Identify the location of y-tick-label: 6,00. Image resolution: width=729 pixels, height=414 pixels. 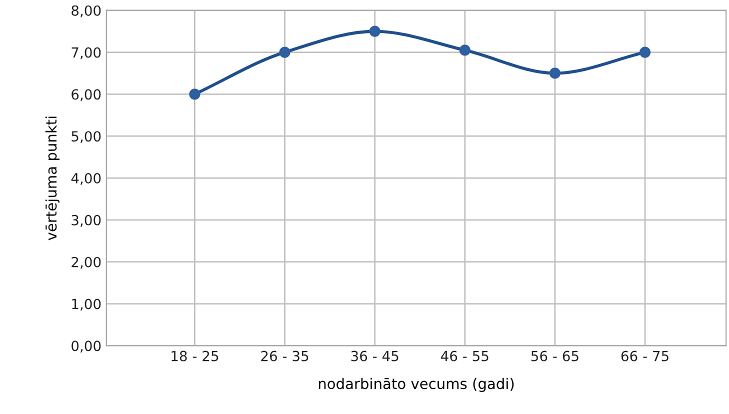
(86, 95).